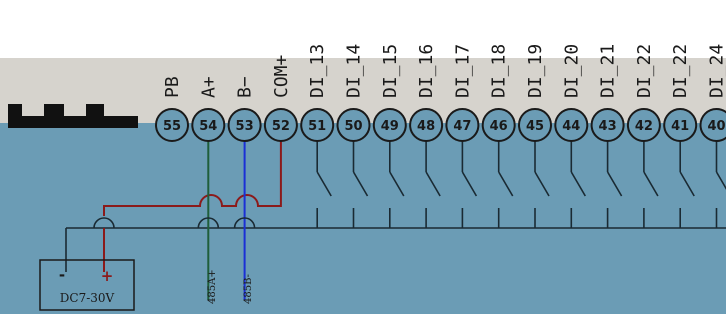  Describe the element at coordinates (535, 71) in the screenshot. I see `terminal-label: DI_19` at that location.